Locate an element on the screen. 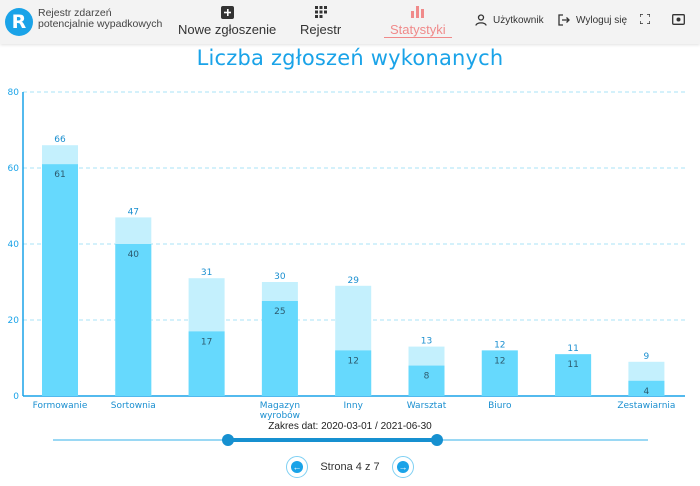 Image resolution: width=700 pixels, height=486 pixels. bar-chart-icon is located at coordinates (418, 13).